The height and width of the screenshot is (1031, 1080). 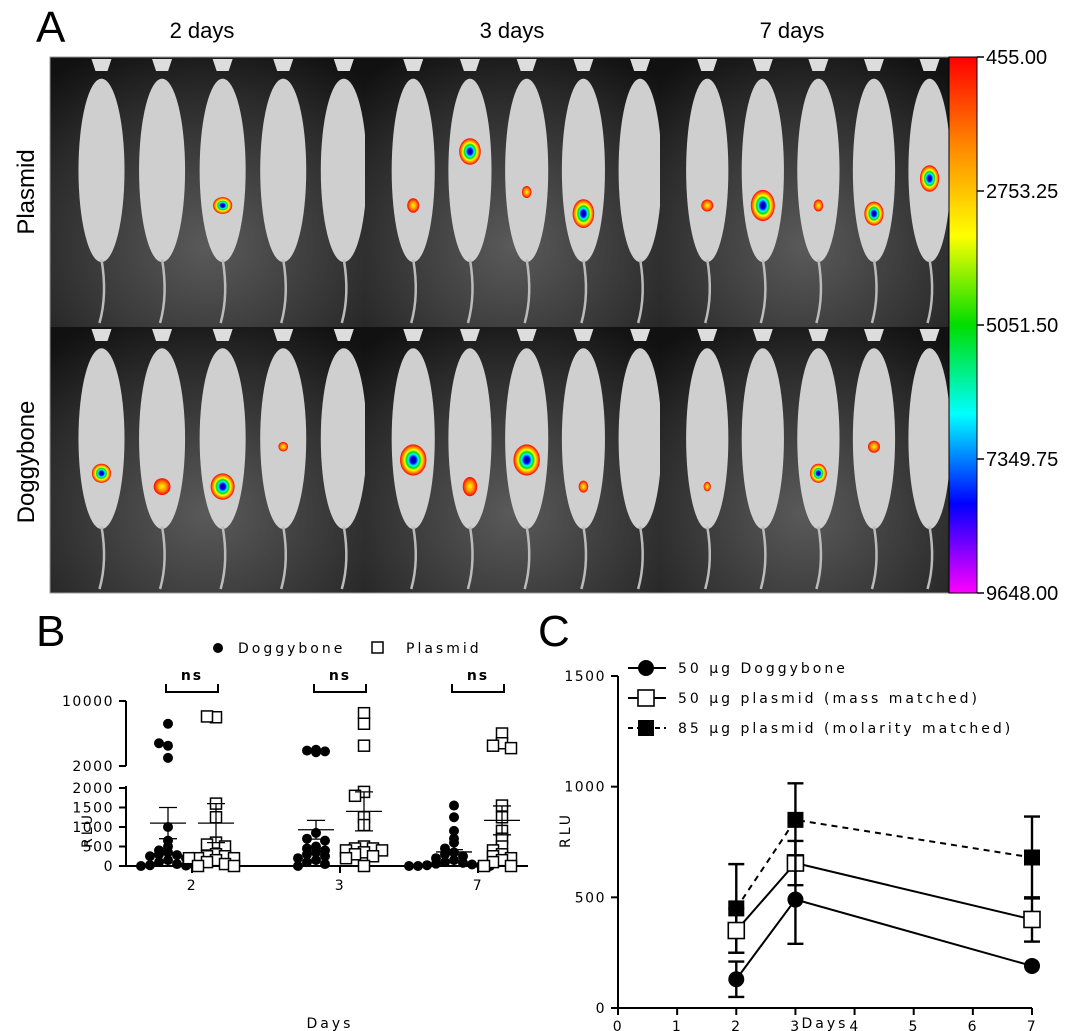 I want to click on colorbar-tick-label: 5051.50, so click(x=1022, y=326).